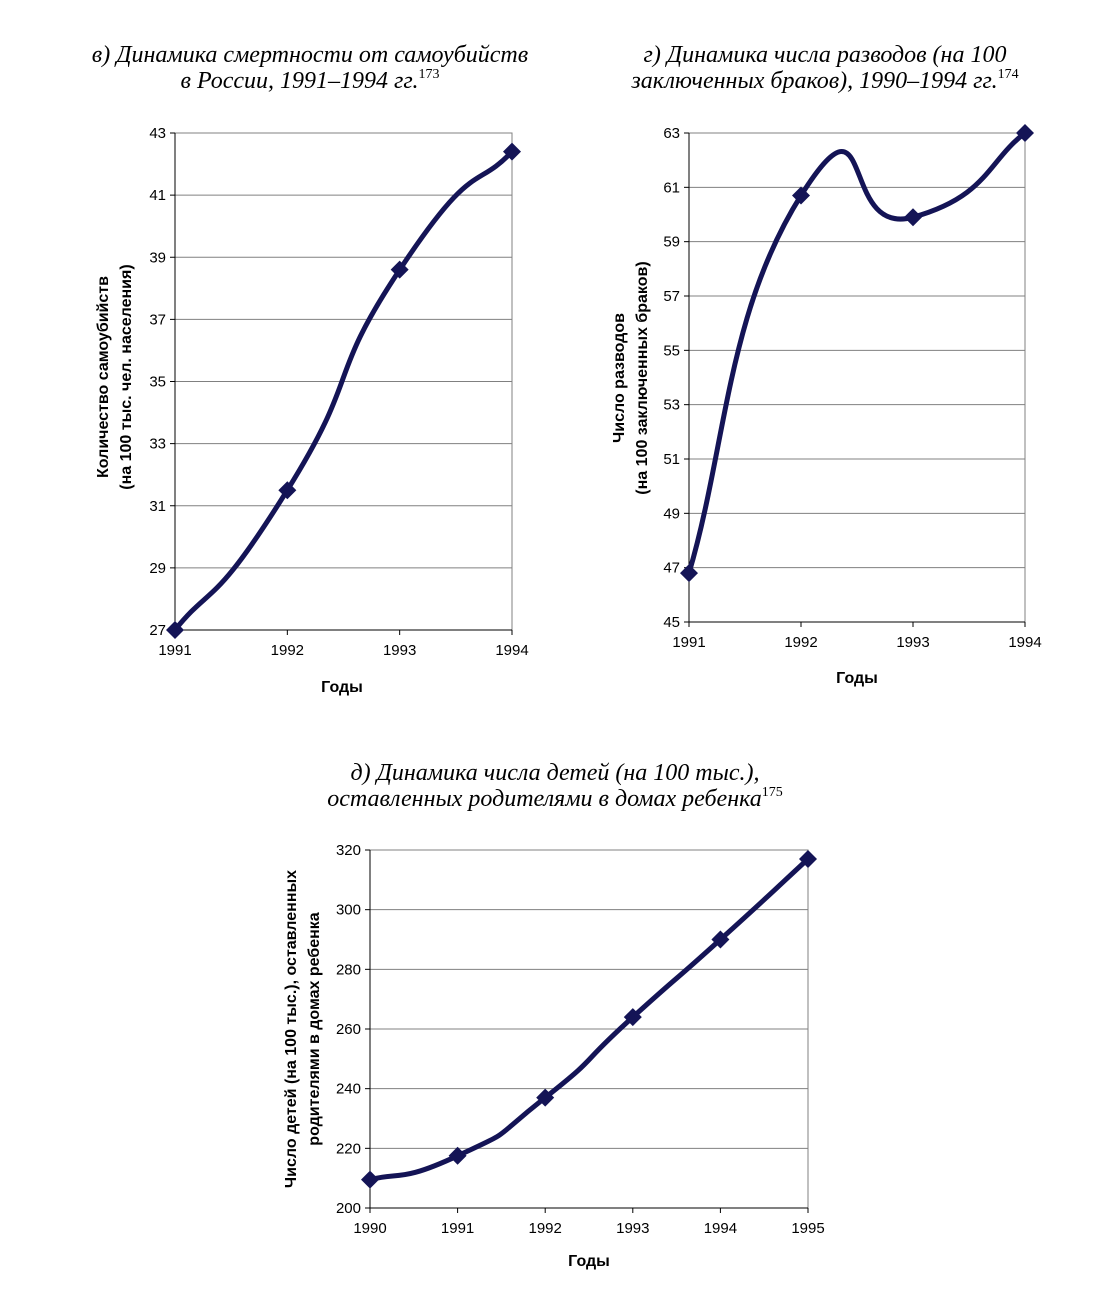 This screenshot has height=1305, width=1102. I want to click on chart3-y-tick-label: 300, so click(348, 910).